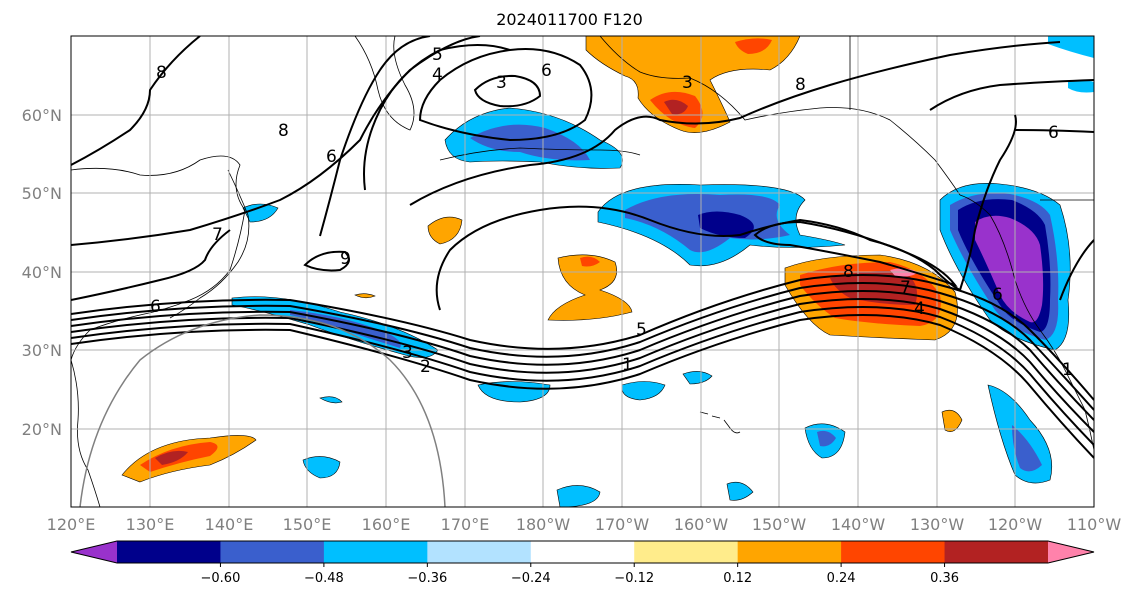 Image resolution: width=1139 pixels, height=601 pixels. What do you see at coordinates (42, 115) in the screenshot?
I see `lat-label-60N: 60°N` at bounding box center [42, 115].